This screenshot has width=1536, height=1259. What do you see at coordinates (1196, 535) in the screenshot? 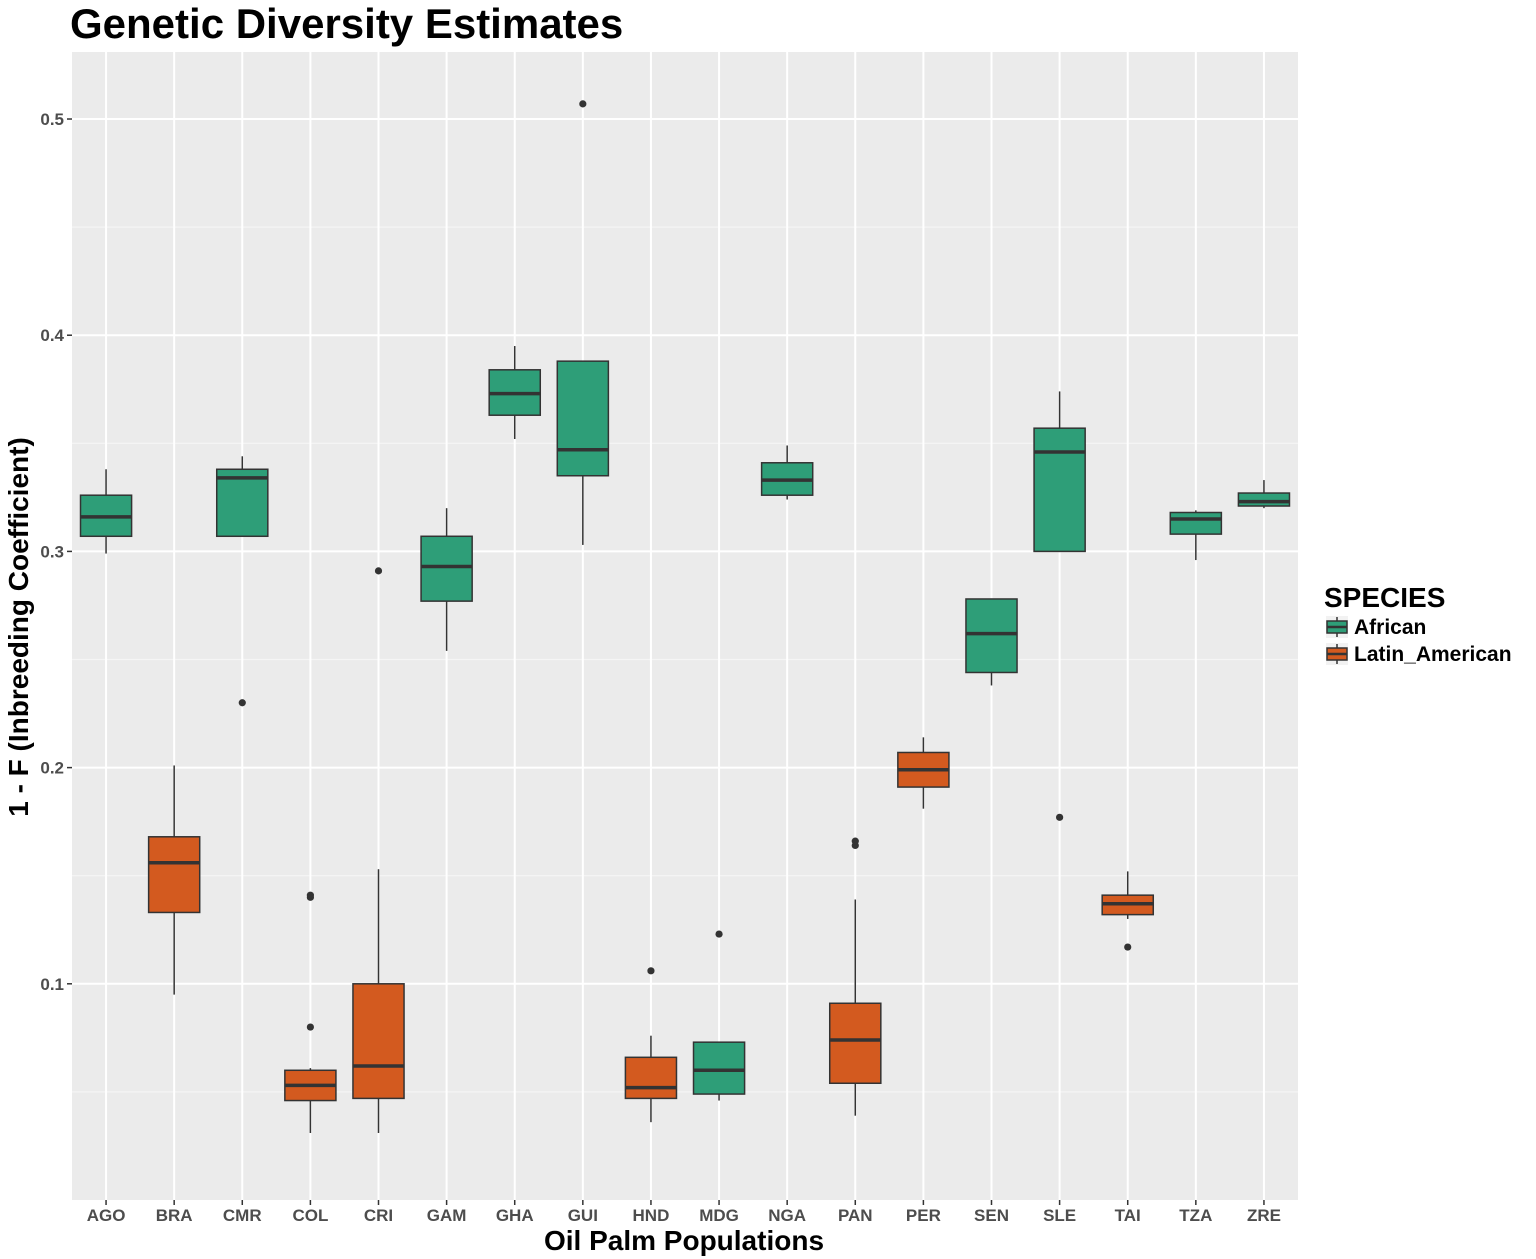
I see `box-tza` at bounding box center [1196, 535].